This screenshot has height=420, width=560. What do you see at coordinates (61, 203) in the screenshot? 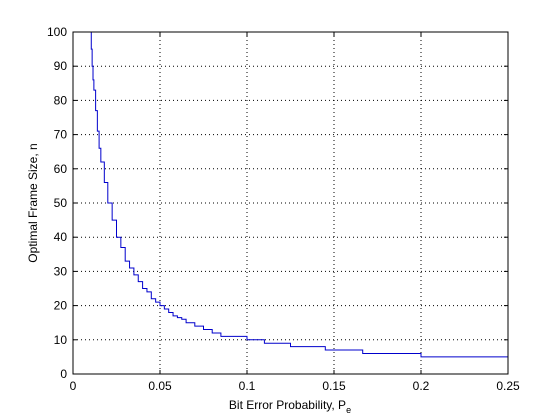
I see `y-tick-label: 50` at bounding box center [61, 203].